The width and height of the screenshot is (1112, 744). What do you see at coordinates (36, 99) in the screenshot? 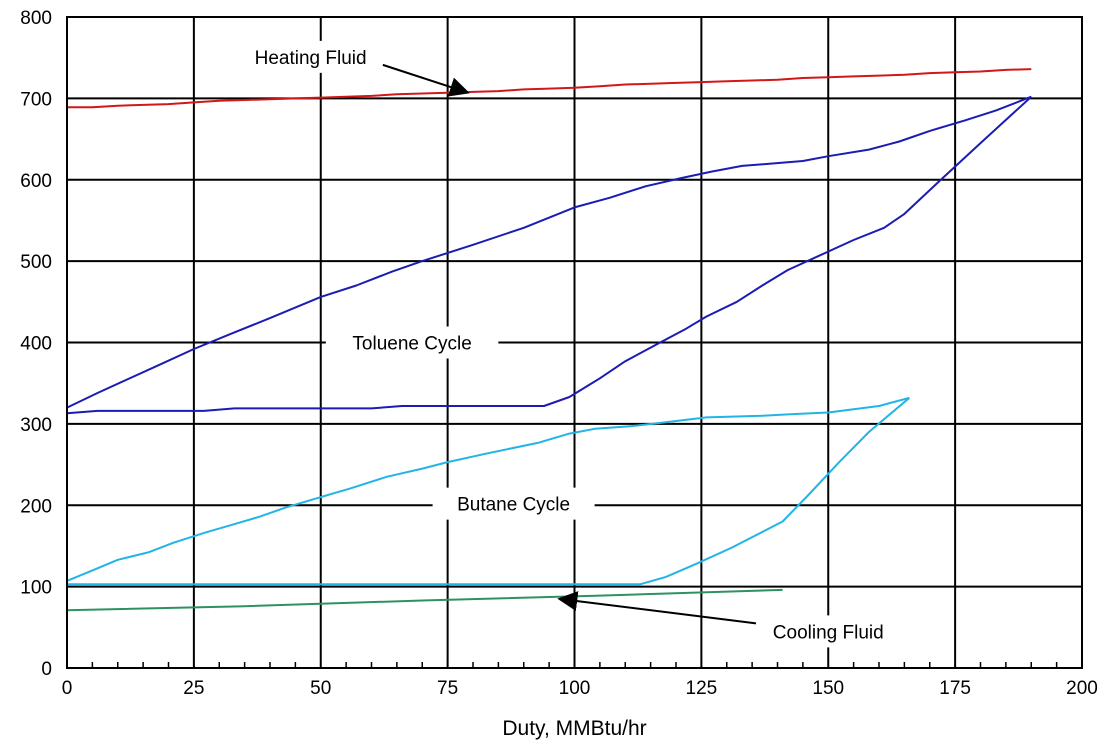
I see `y-tick-label: 700` at bounding box center [36, 99].